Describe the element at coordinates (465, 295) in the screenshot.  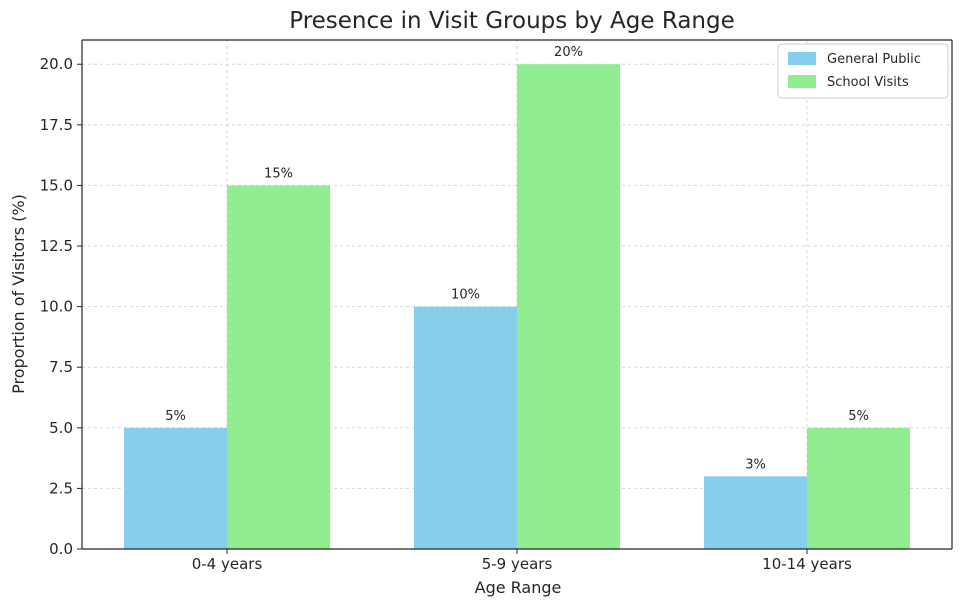
I see `bar-value-label: 10%` at that location.